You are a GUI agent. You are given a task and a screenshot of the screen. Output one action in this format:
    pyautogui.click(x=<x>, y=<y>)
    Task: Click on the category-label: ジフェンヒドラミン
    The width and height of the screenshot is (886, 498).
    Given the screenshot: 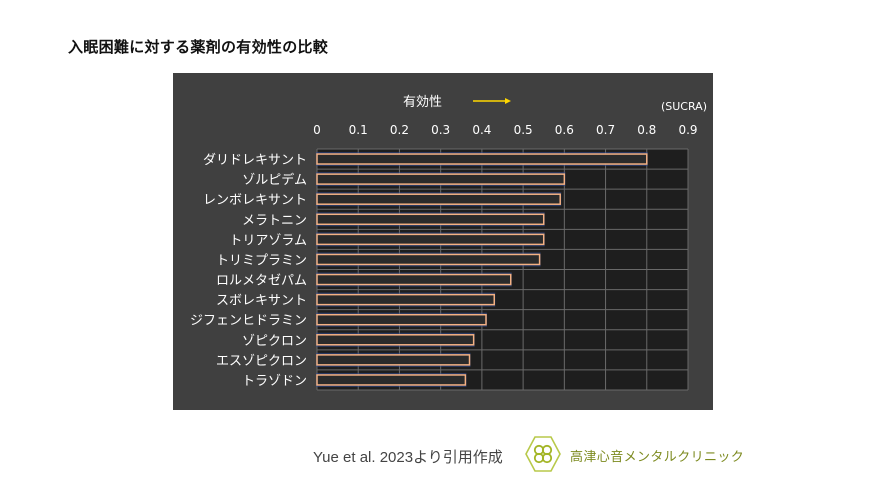 What is the action you would take?
    pyautogui.click(x=248, y=321)
    